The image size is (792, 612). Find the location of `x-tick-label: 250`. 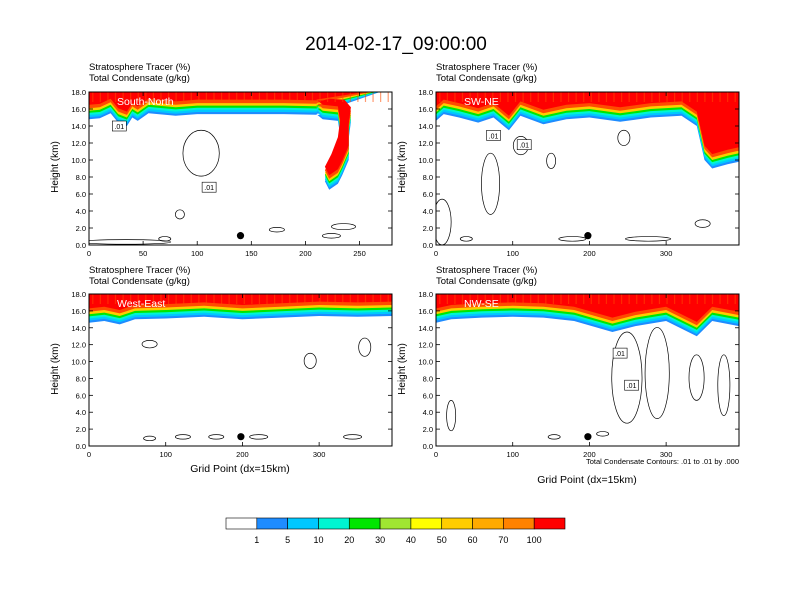

x-tick-label: 250 is located at coordinates (359, 253).